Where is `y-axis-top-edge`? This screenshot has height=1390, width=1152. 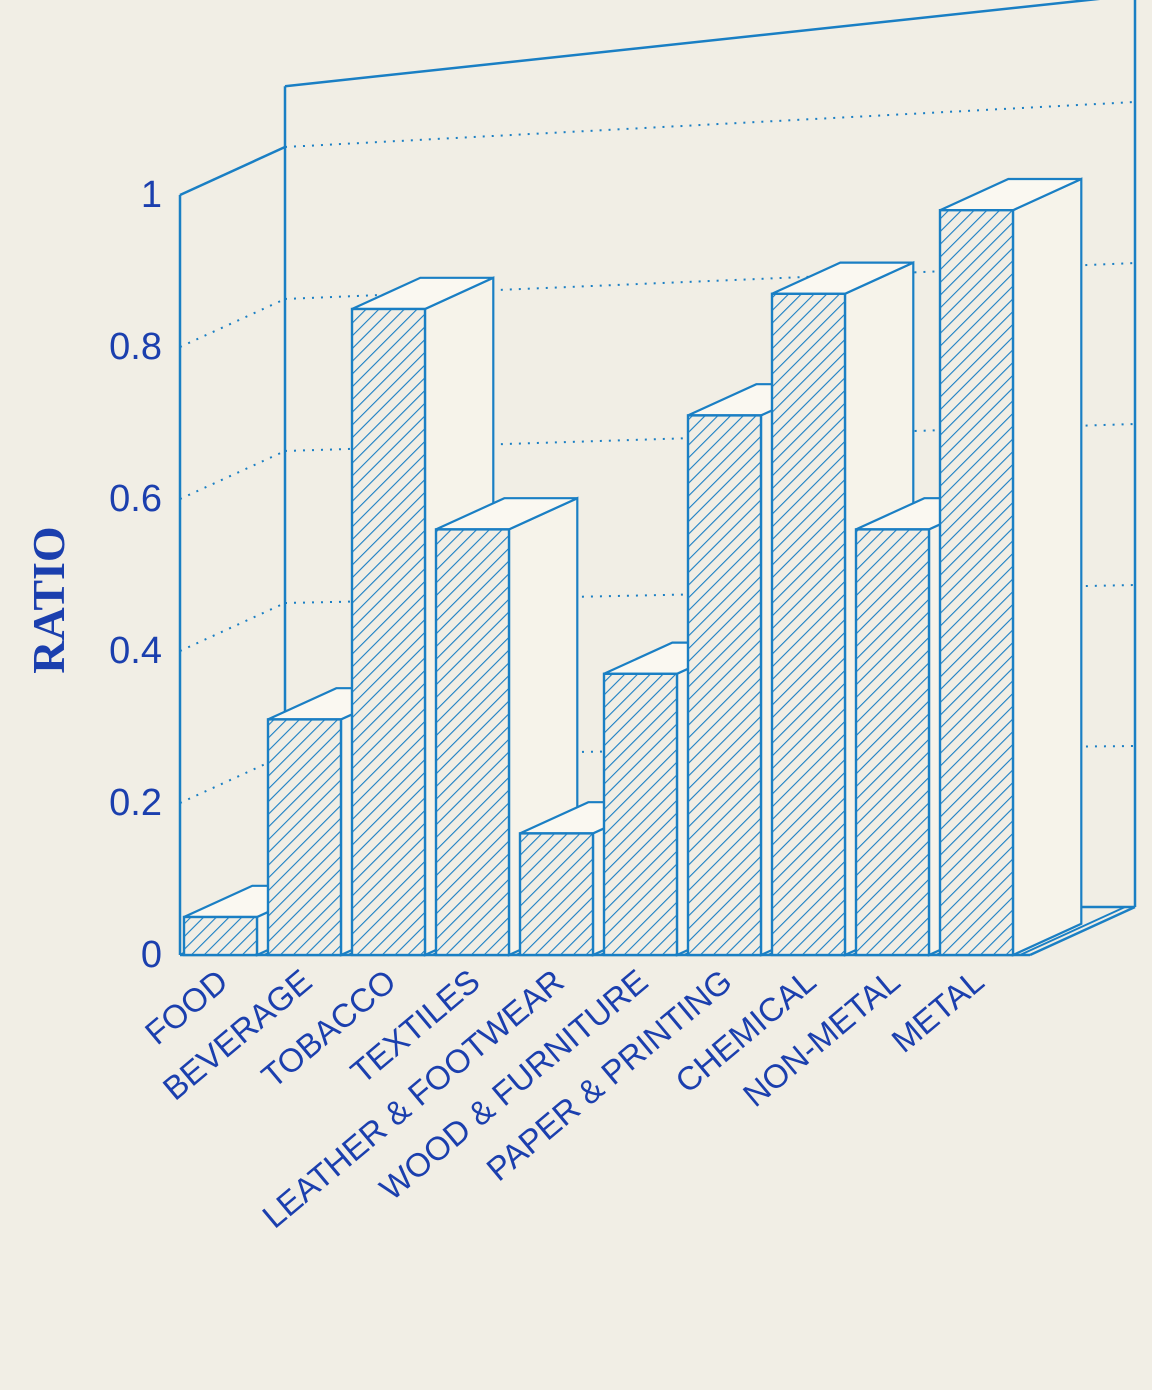 y-axis-top-edge is located at coordinates (232, 171).